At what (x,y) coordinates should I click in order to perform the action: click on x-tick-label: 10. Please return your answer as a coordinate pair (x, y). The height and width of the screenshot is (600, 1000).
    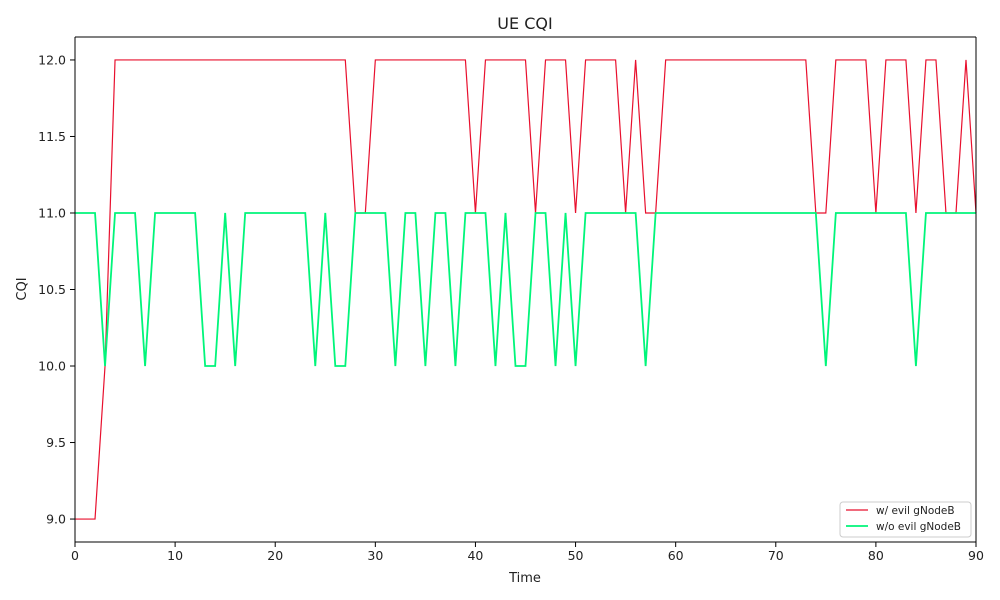
    Looking at the image, I should click on (175, 555).